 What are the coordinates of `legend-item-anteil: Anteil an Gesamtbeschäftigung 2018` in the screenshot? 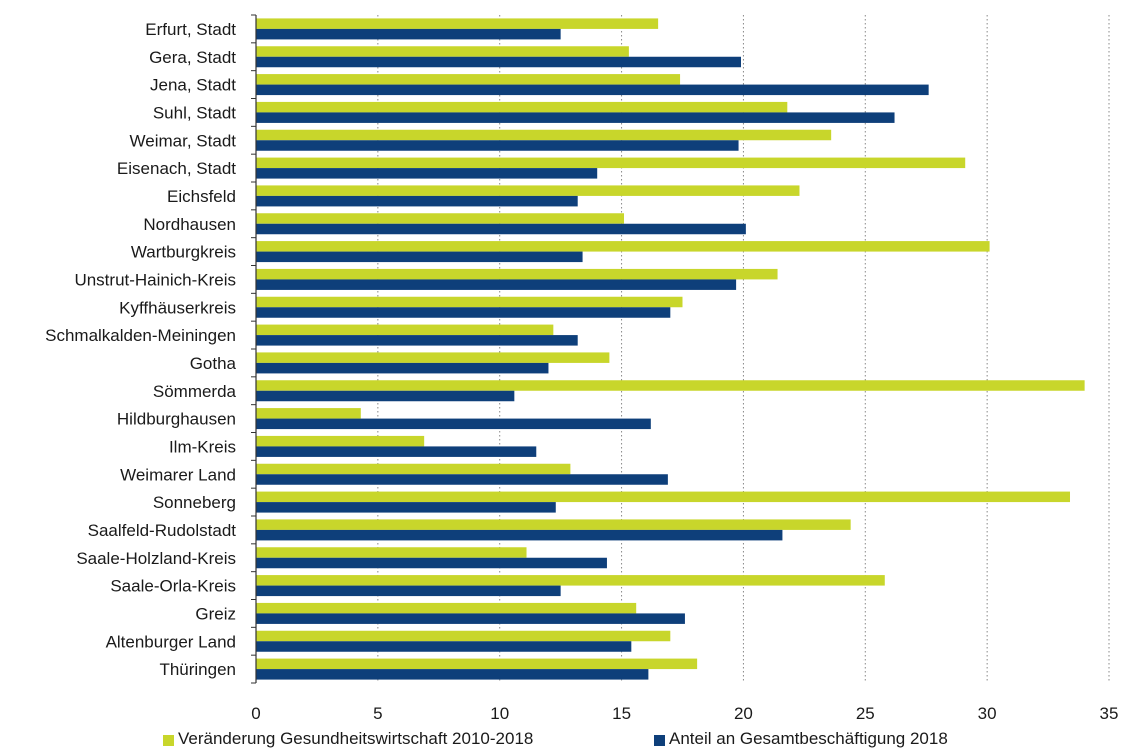 It's located at (801, 739).